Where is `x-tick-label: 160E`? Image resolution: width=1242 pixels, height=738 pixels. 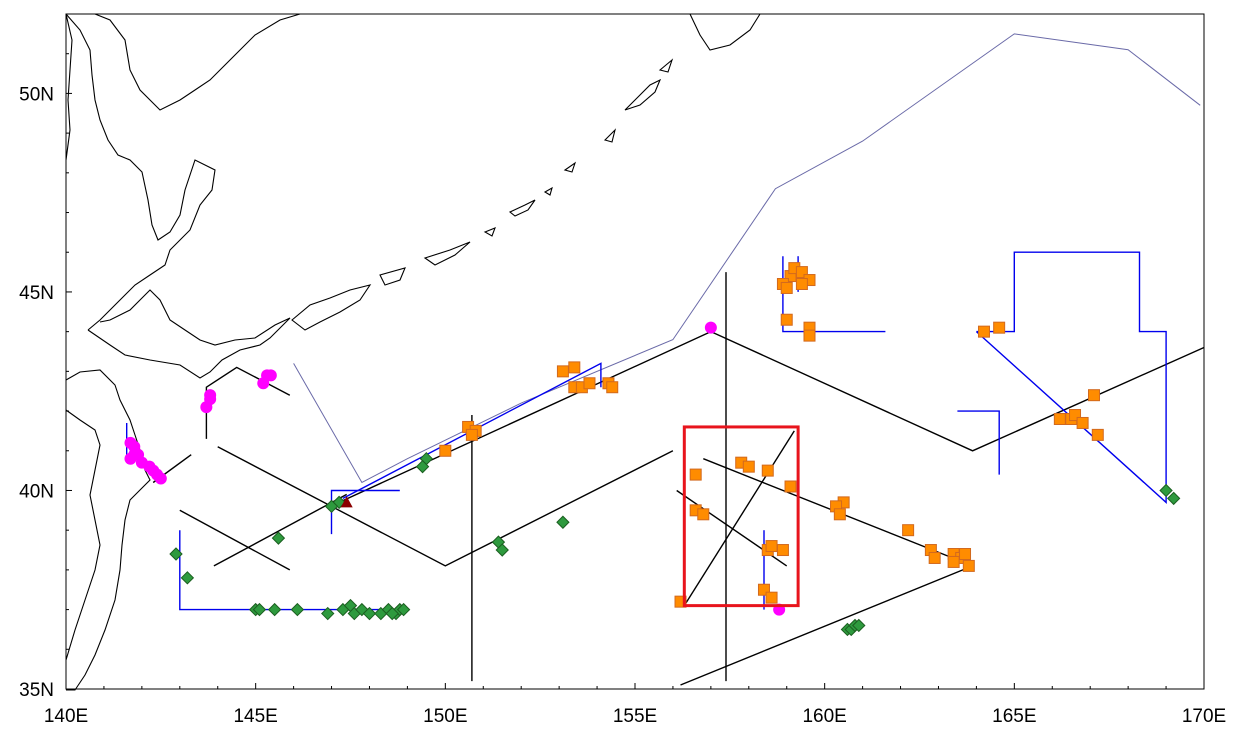 x-tick-label: 160E is located at coordinates (824, 716).